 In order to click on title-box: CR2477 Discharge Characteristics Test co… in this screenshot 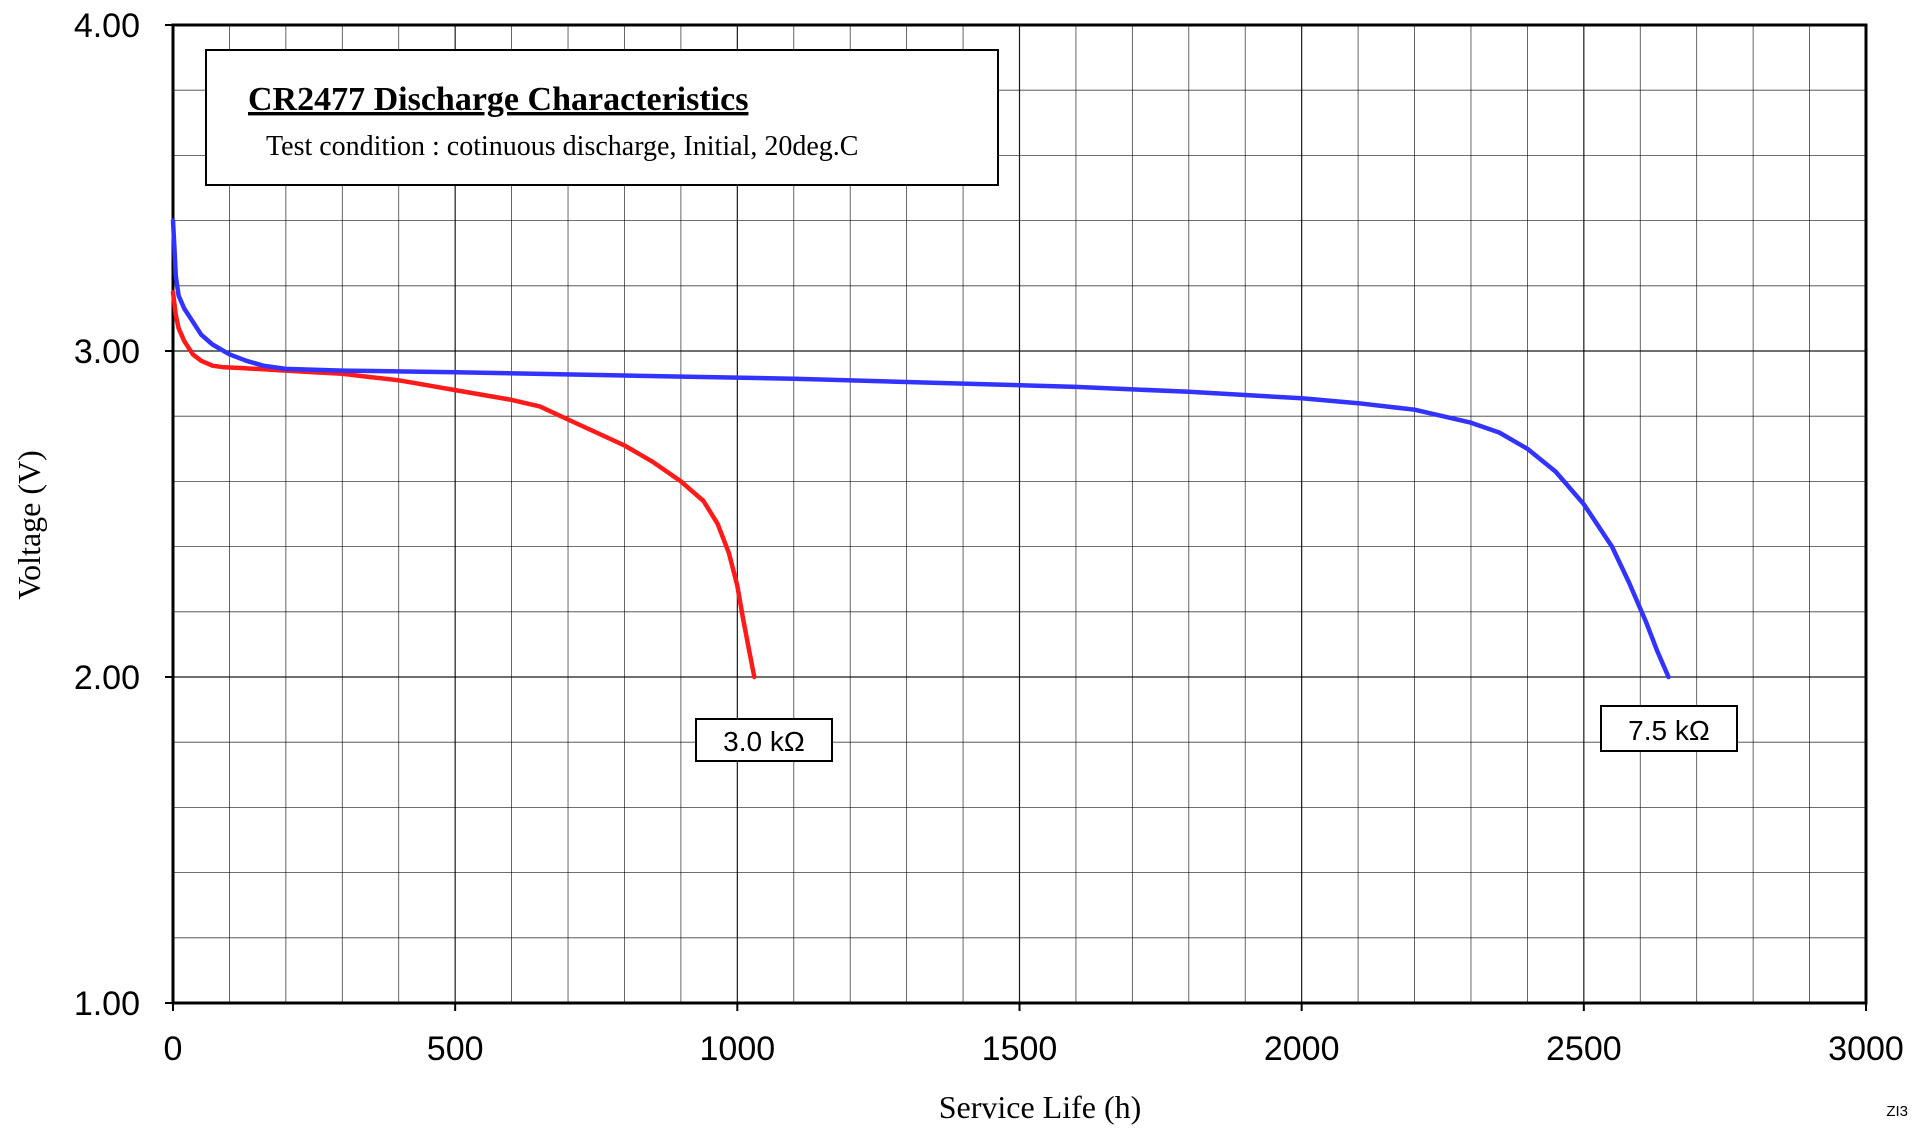, I will do `click(602, 117)`.